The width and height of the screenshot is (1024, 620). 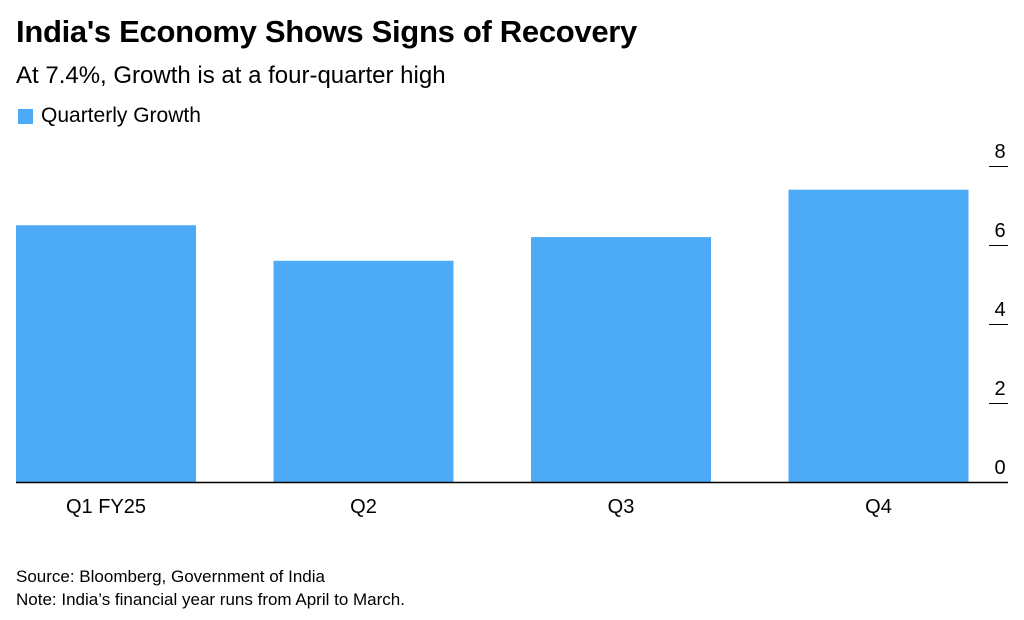 What do you see at coordinates (999, 152) in the screenshot?
I see `y-tick-label-4: 8` at bounding box center [999, 152].